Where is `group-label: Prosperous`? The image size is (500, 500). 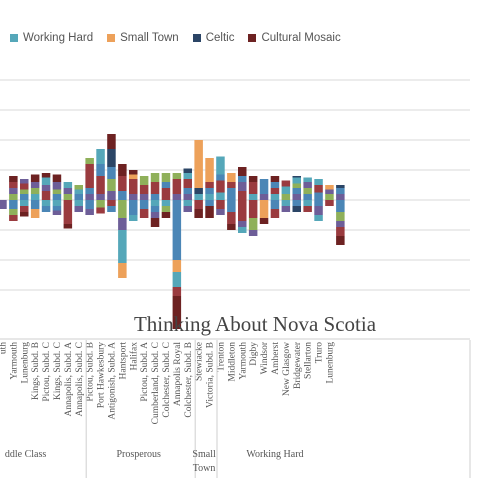 group-label: Prosperous is located at coordinates (138, 454).